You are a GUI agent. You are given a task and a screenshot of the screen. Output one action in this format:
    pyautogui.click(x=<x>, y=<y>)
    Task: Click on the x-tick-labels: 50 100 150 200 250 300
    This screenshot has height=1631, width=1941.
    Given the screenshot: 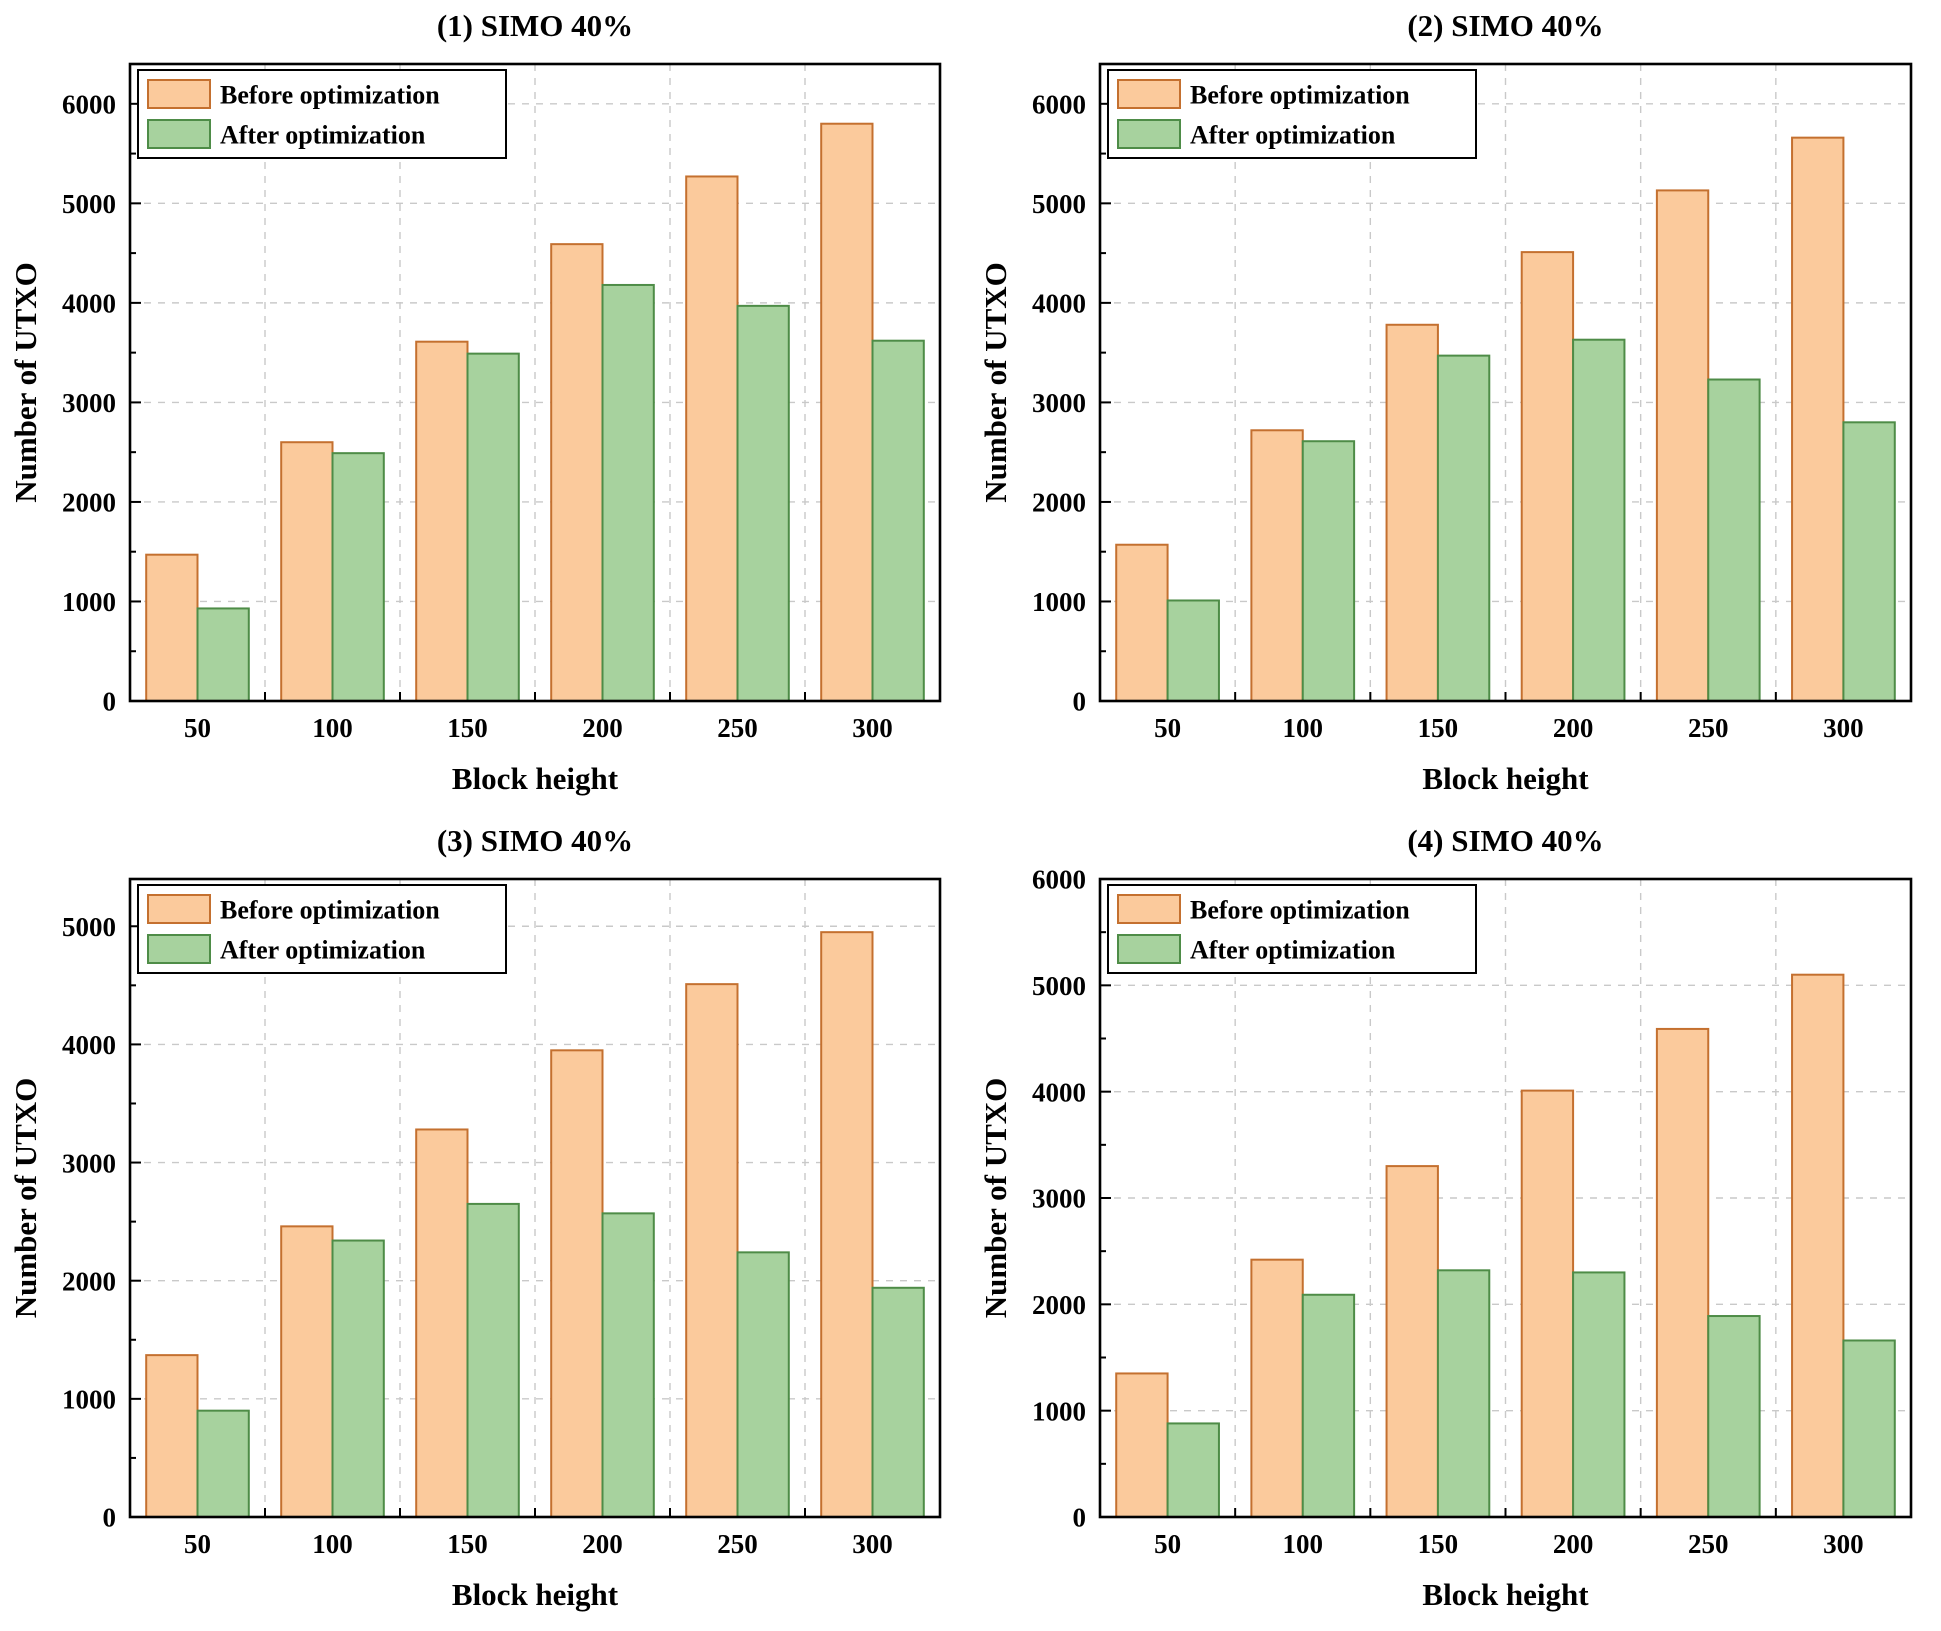 What is the action you would take?
    pyautogui.click(x=1509, y=728)
    